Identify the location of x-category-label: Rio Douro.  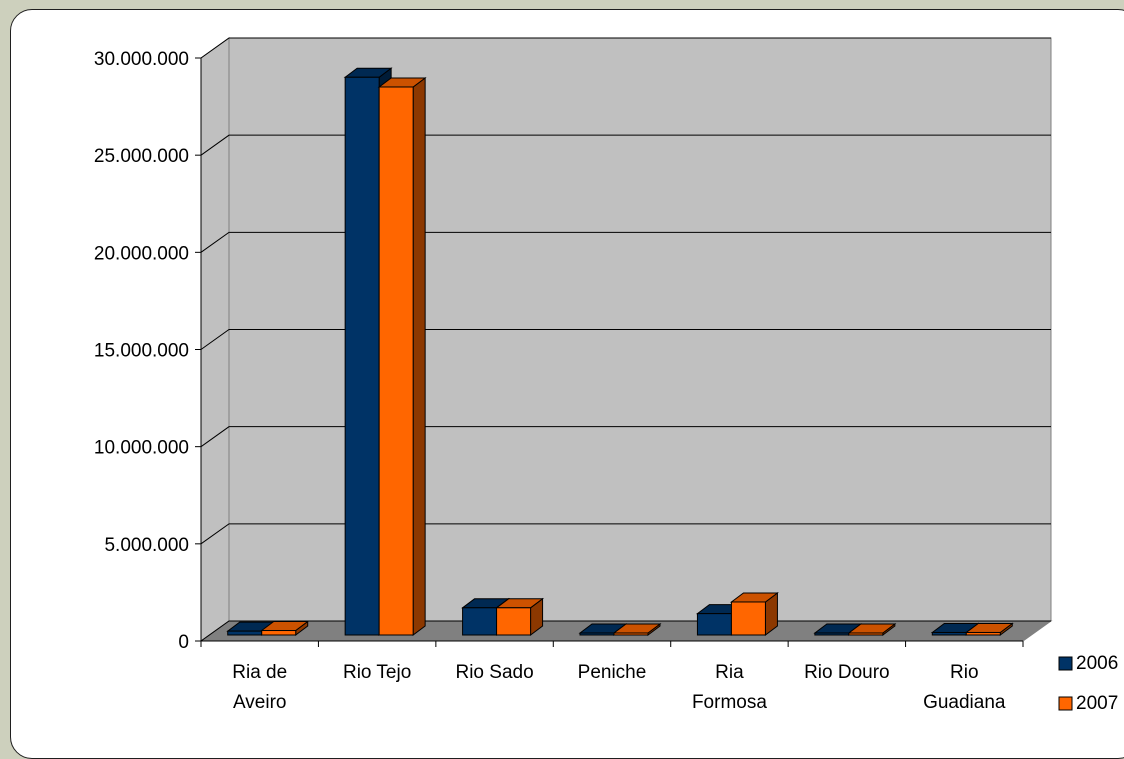
(847, 672).